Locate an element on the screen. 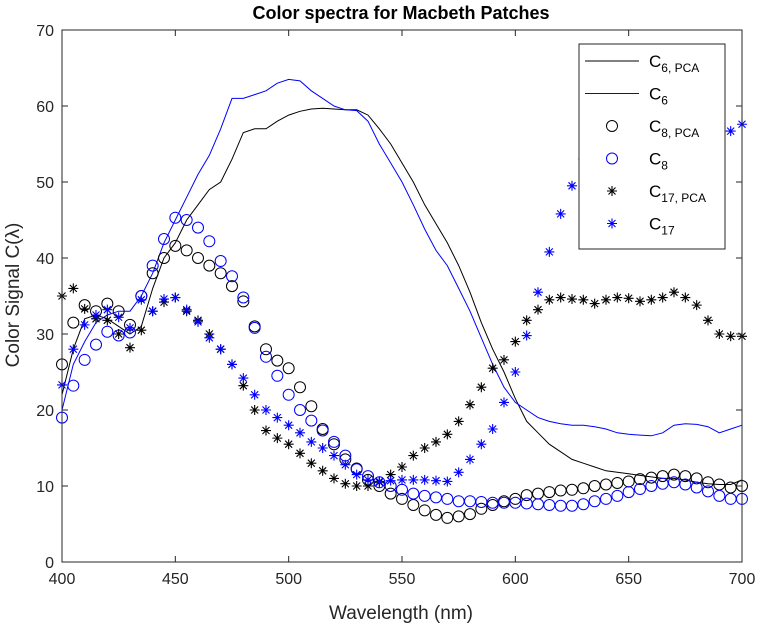 The image size is (761, 630). legend-label: C8 is located at coordinates (658, 161).